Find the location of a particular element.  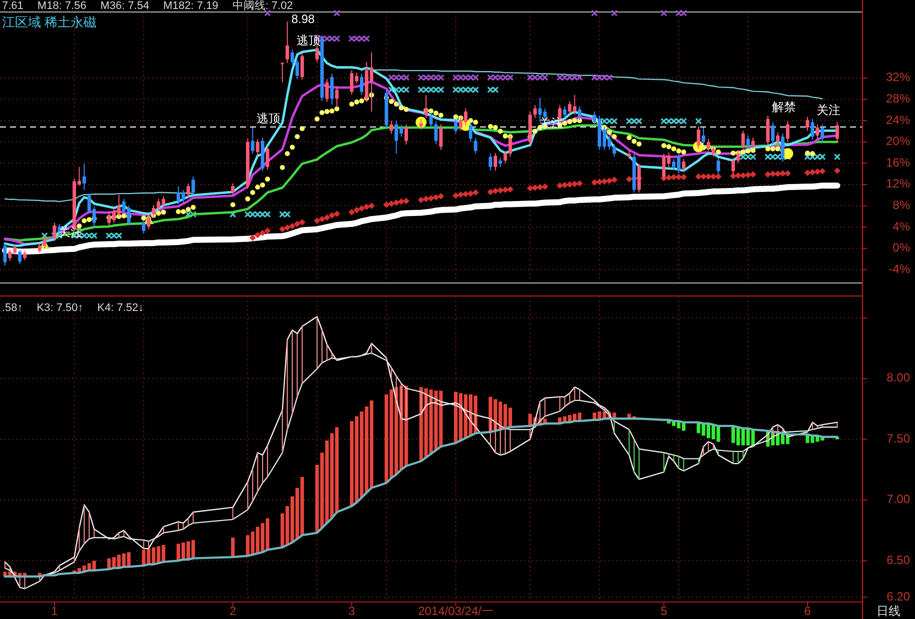

annotation: 8.98 is located at coordinates (303, 19).